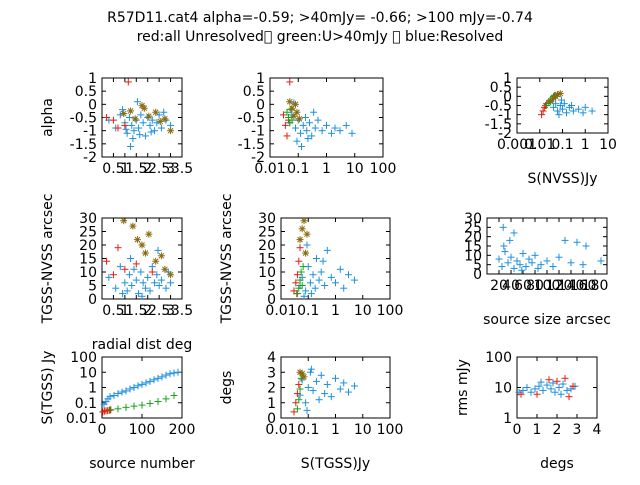  I want to click on x-tick-label: 2, so click(147, 169).